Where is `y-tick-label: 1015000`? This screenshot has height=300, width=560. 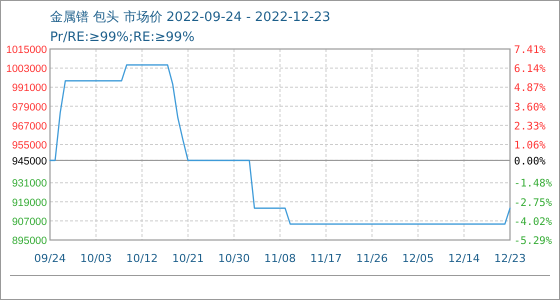 y-tick-label: 1015000 is located at coordinates (27, 50).